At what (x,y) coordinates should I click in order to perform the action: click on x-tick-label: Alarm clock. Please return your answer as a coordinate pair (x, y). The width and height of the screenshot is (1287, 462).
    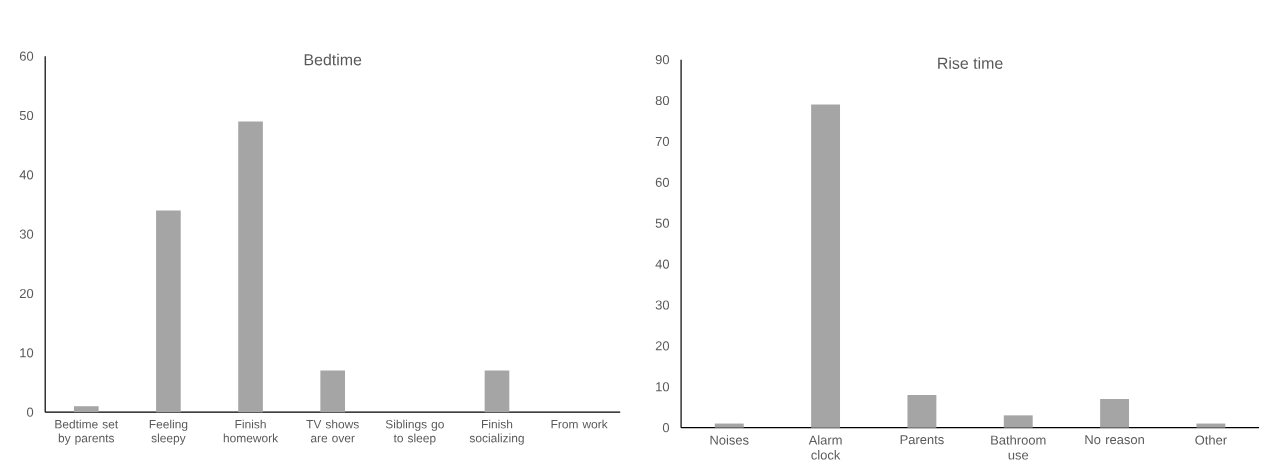
    Looking at the image, I should click on (825, 447).